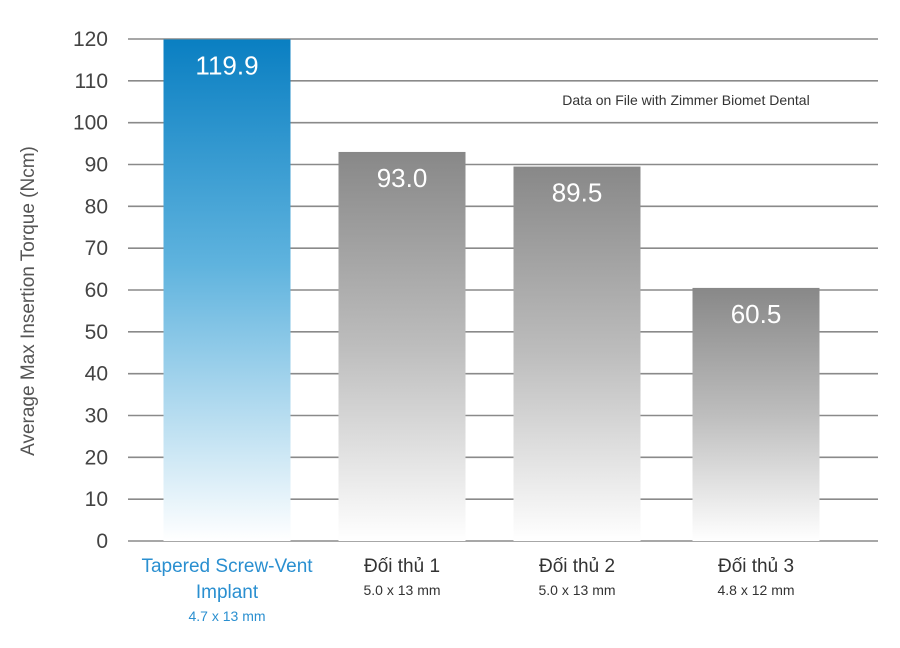 The height and width of the screenshot is (648, 900). I want to click on y-tick-label: 30, so click(96, 416).